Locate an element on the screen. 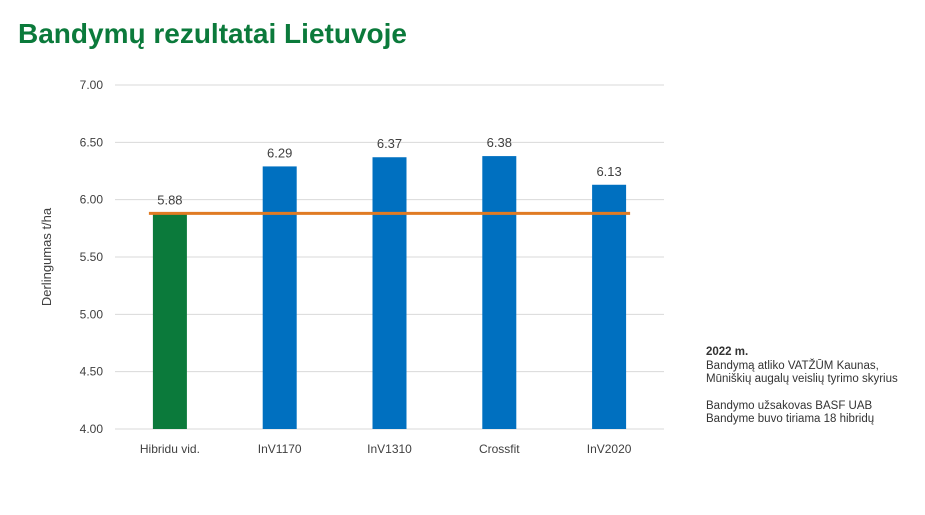  x-tick-label: InV1310 is located at coordinates (389, 449).